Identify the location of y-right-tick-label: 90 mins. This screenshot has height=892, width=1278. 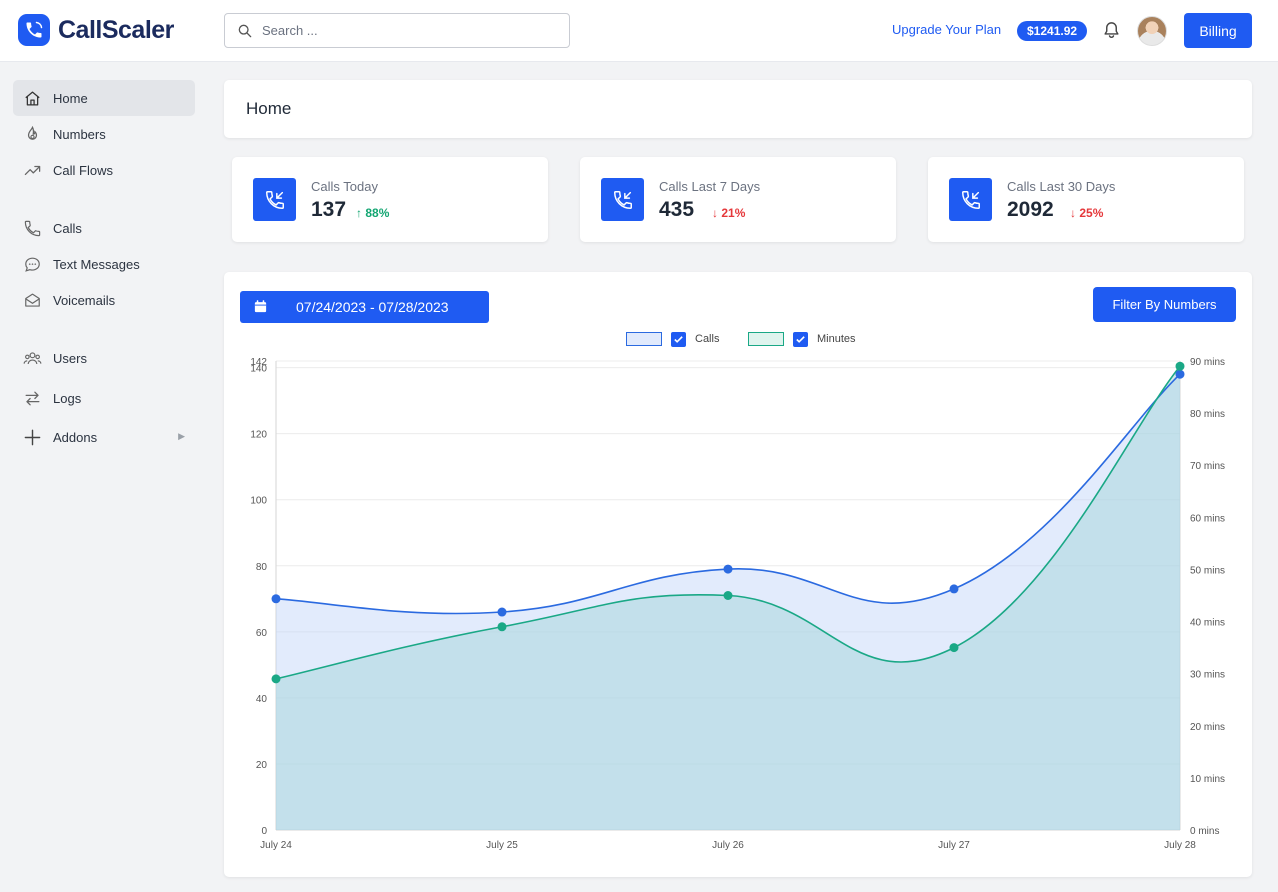
(1207, 362).